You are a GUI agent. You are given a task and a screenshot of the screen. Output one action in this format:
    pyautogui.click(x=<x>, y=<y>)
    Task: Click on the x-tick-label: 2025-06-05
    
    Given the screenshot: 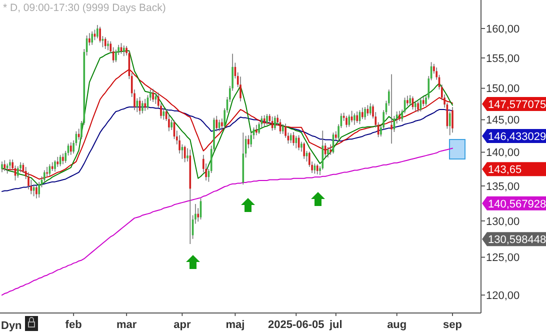 What is the action you would take?
    pyautogui.click(x=296, y=325)
    